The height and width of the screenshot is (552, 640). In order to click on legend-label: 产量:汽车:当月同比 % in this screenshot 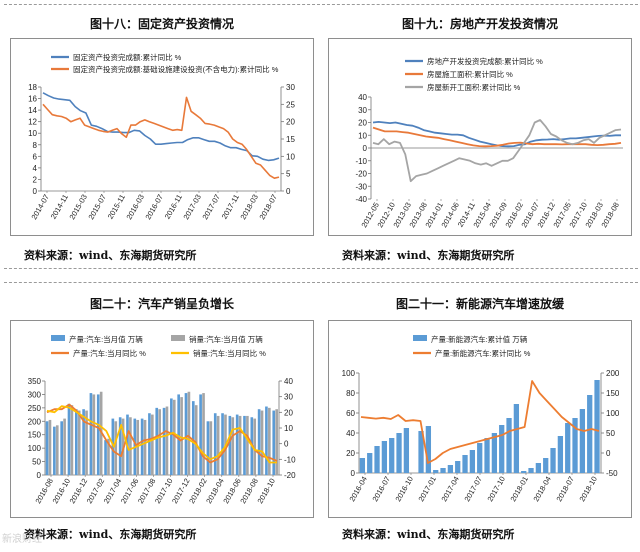, I will do `click(109, 353)`.